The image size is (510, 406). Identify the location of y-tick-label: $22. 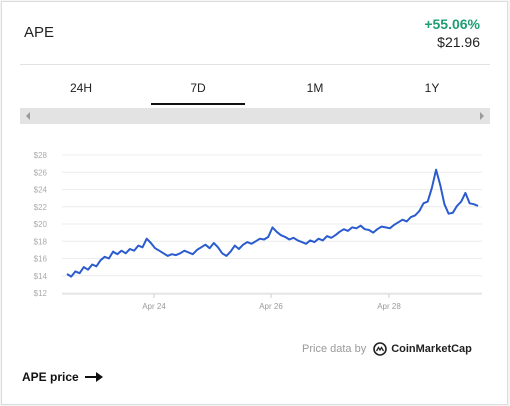
(41, 207).